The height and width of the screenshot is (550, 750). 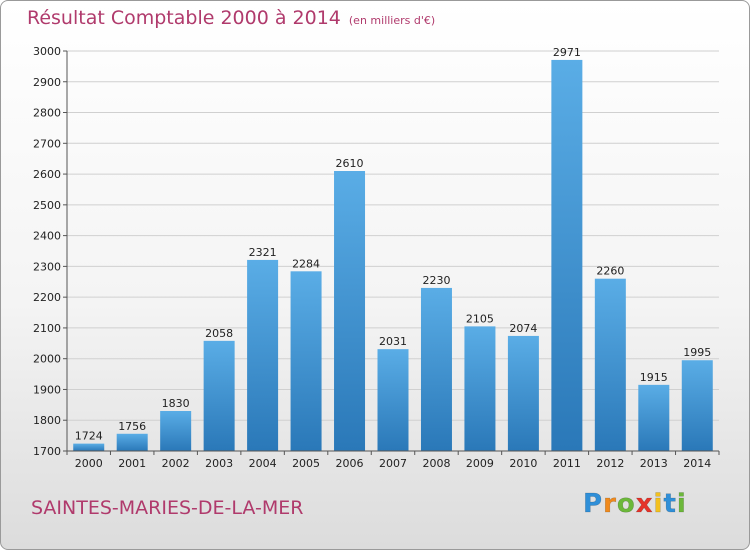 What do you see at coordinates (167, 508) in the screenshot?
I see `city-name: SAINTES-MARIES-DE-LA-MER` at bounding box center [167, 508].